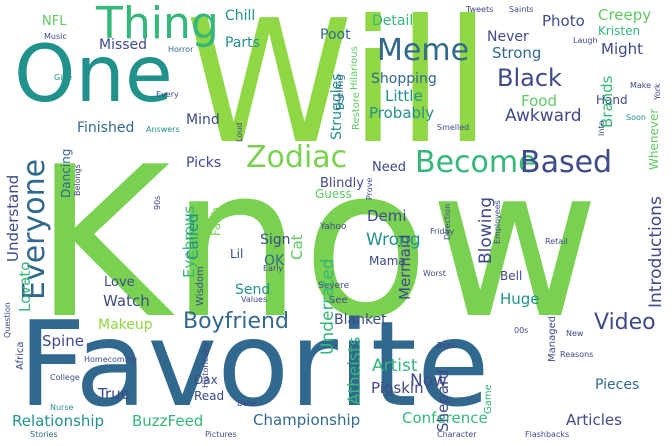  I want to click on word-send: Send, so click(253, 290).